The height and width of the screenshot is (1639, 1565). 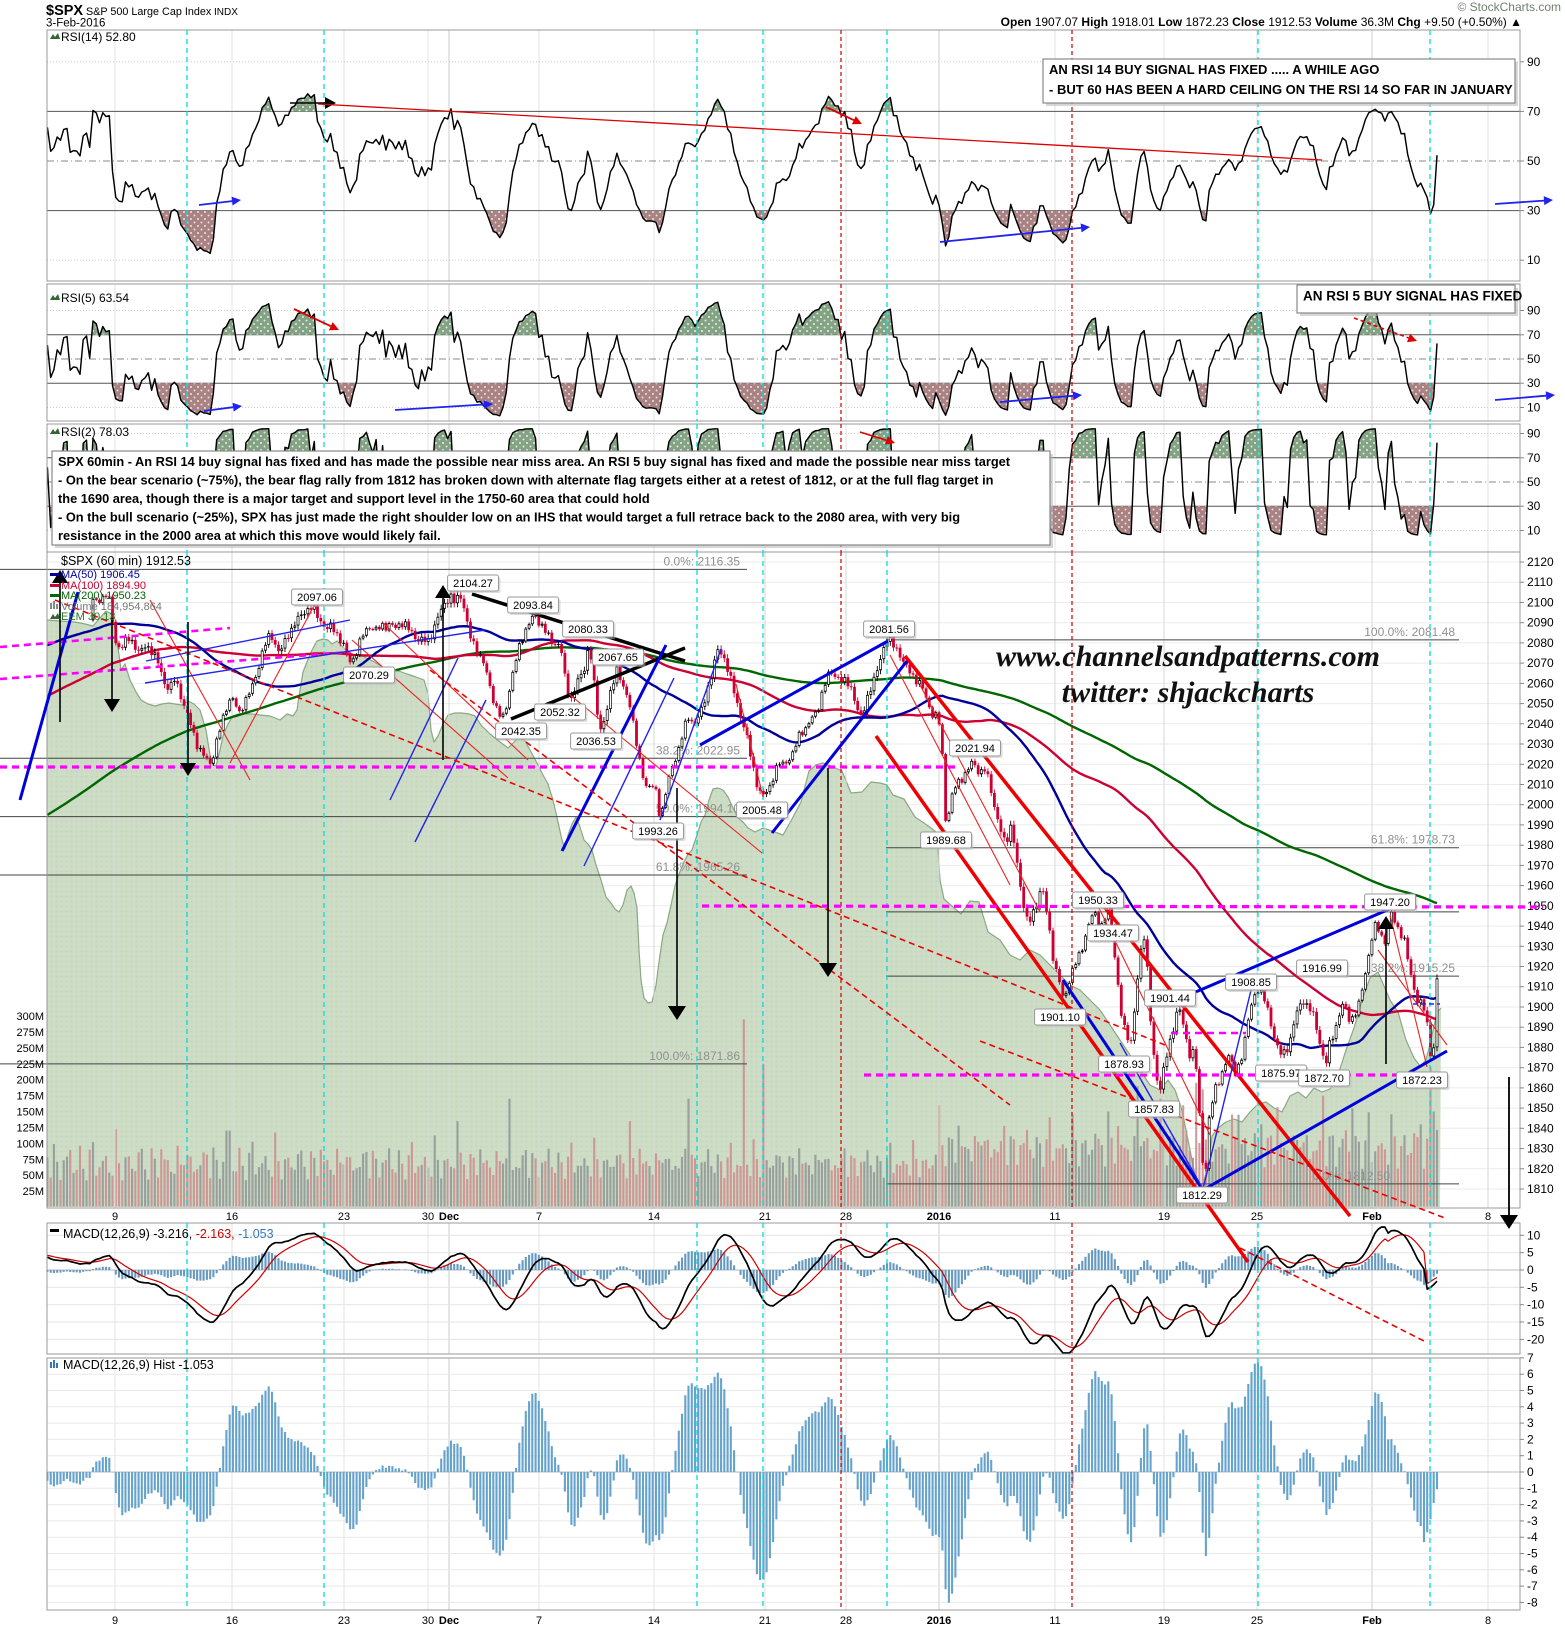 I want to click on svg-text: -6, so click(x=1532, y=1570).